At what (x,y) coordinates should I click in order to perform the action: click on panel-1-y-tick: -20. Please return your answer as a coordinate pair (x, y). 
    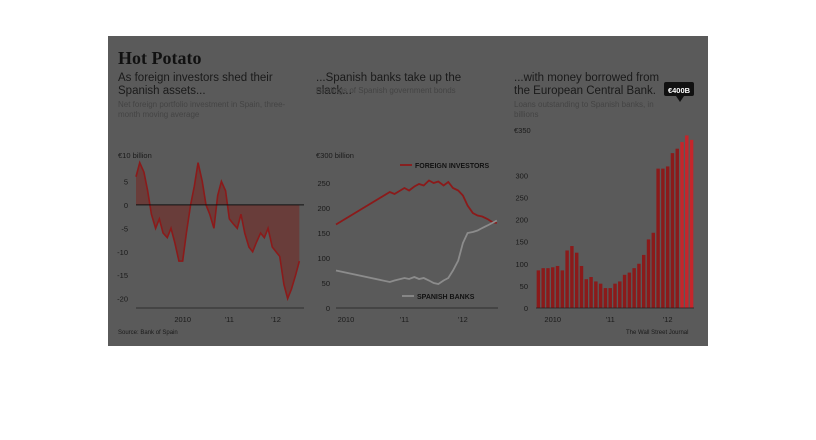
    Looking at the image, I should click on (122, 299).